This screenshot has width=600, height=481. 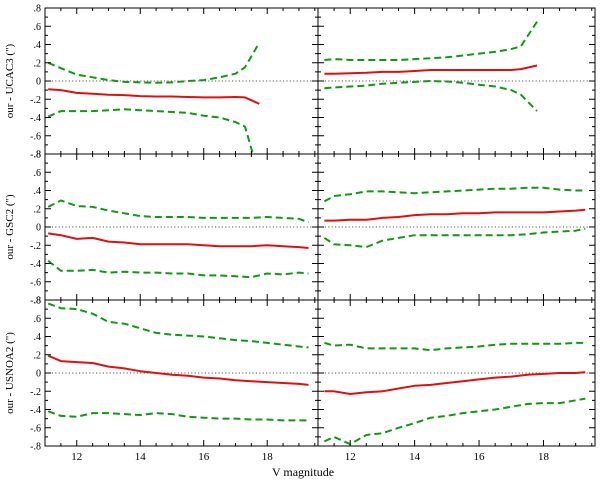 I want to click on y-axis-label: our - UCAC3 ("), so click(x=10, y=80).